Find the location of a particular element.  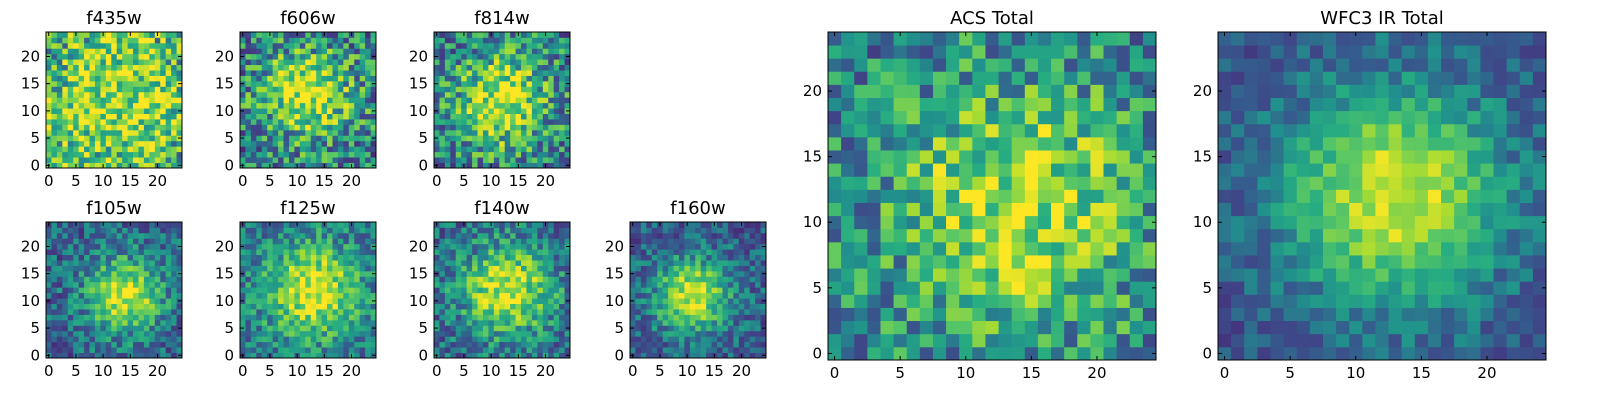

y-tick-label: 0 is located at coordinates (229, 165).